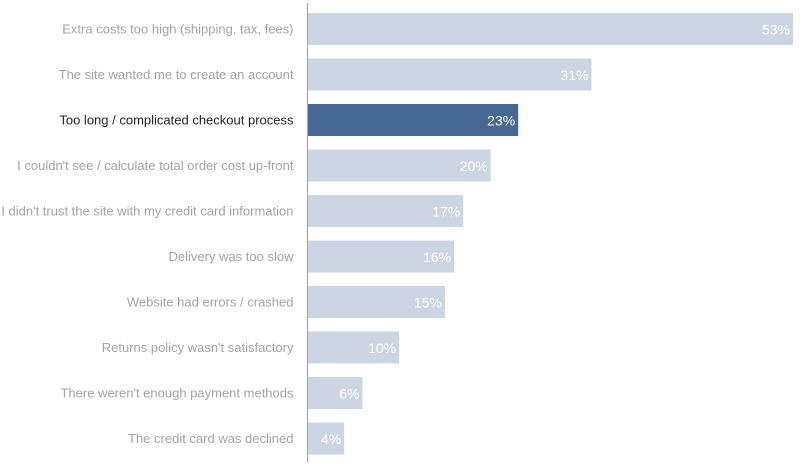  I want to click on category-label-9: There weren't enough payment methods, so click(177, 393).